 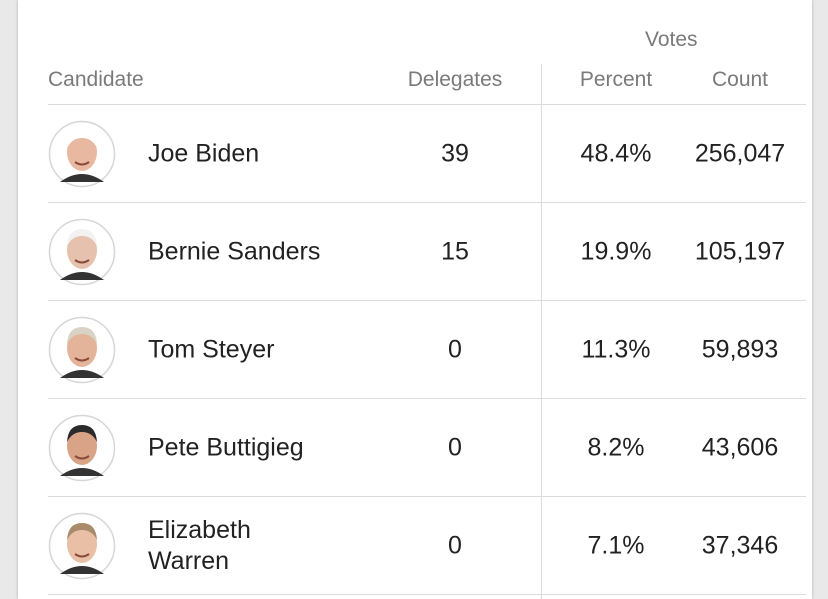 What do you see at coordinates (740, 251) in the screenshot?
I see `vote-count: 105,197` at bounding box center [740, 251].